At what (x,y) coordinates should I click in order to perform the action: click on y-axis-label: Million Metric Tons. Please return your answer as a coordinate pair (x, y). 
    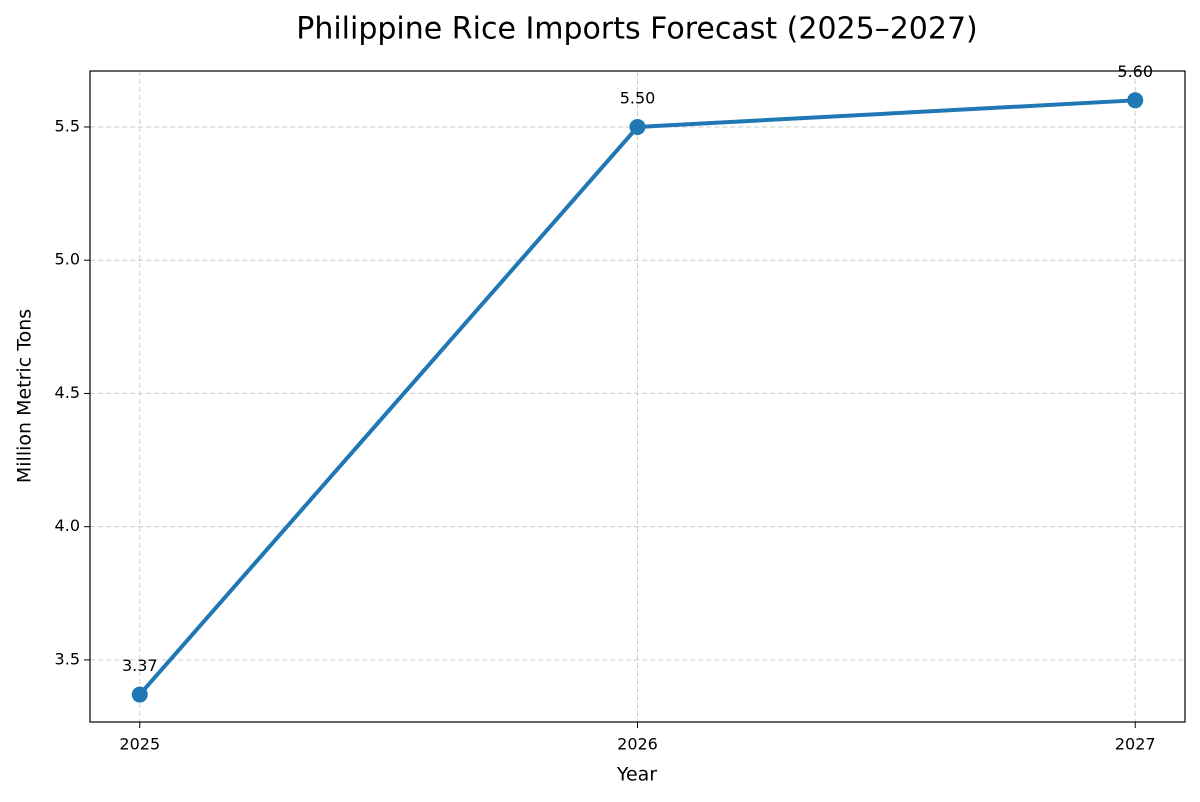
    Looking at the image, I should click on (25, 396).